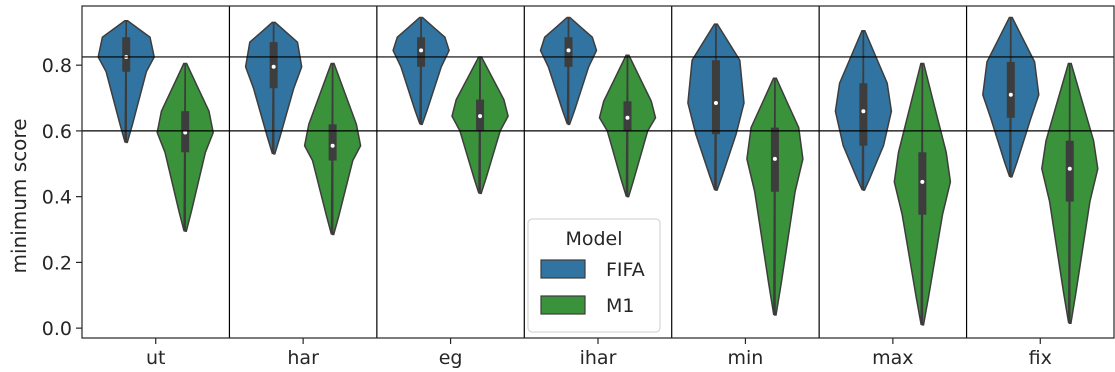  I want to click on legend-label-fifa: FIFA, so click(625, 270).